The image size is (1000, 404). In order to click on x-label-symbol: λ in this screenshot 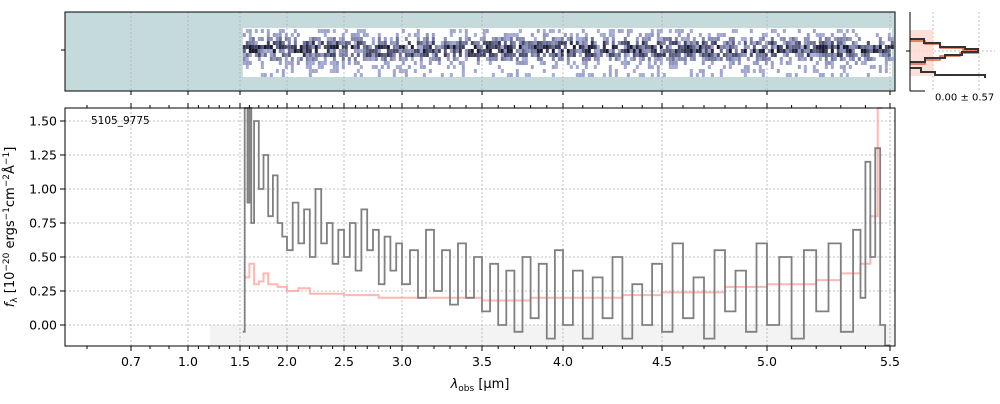, I will do `click(454, 384)`.